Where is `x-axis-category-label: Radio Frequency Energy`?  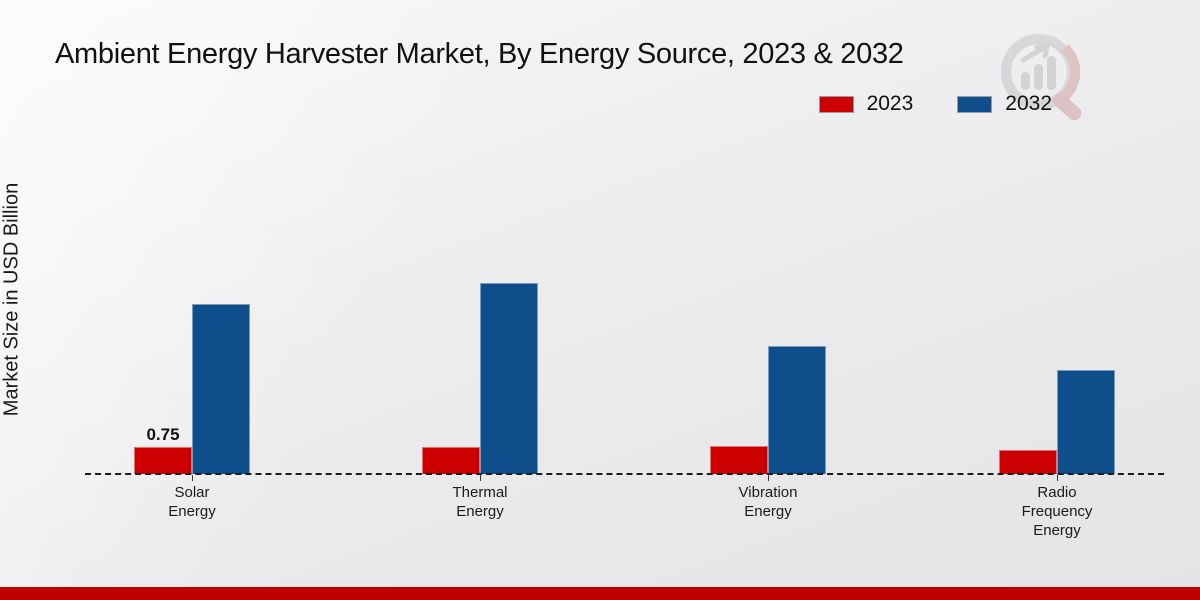
x-axis-category-label: Radio Frequency Energy is located at coordinates (1057, 512).